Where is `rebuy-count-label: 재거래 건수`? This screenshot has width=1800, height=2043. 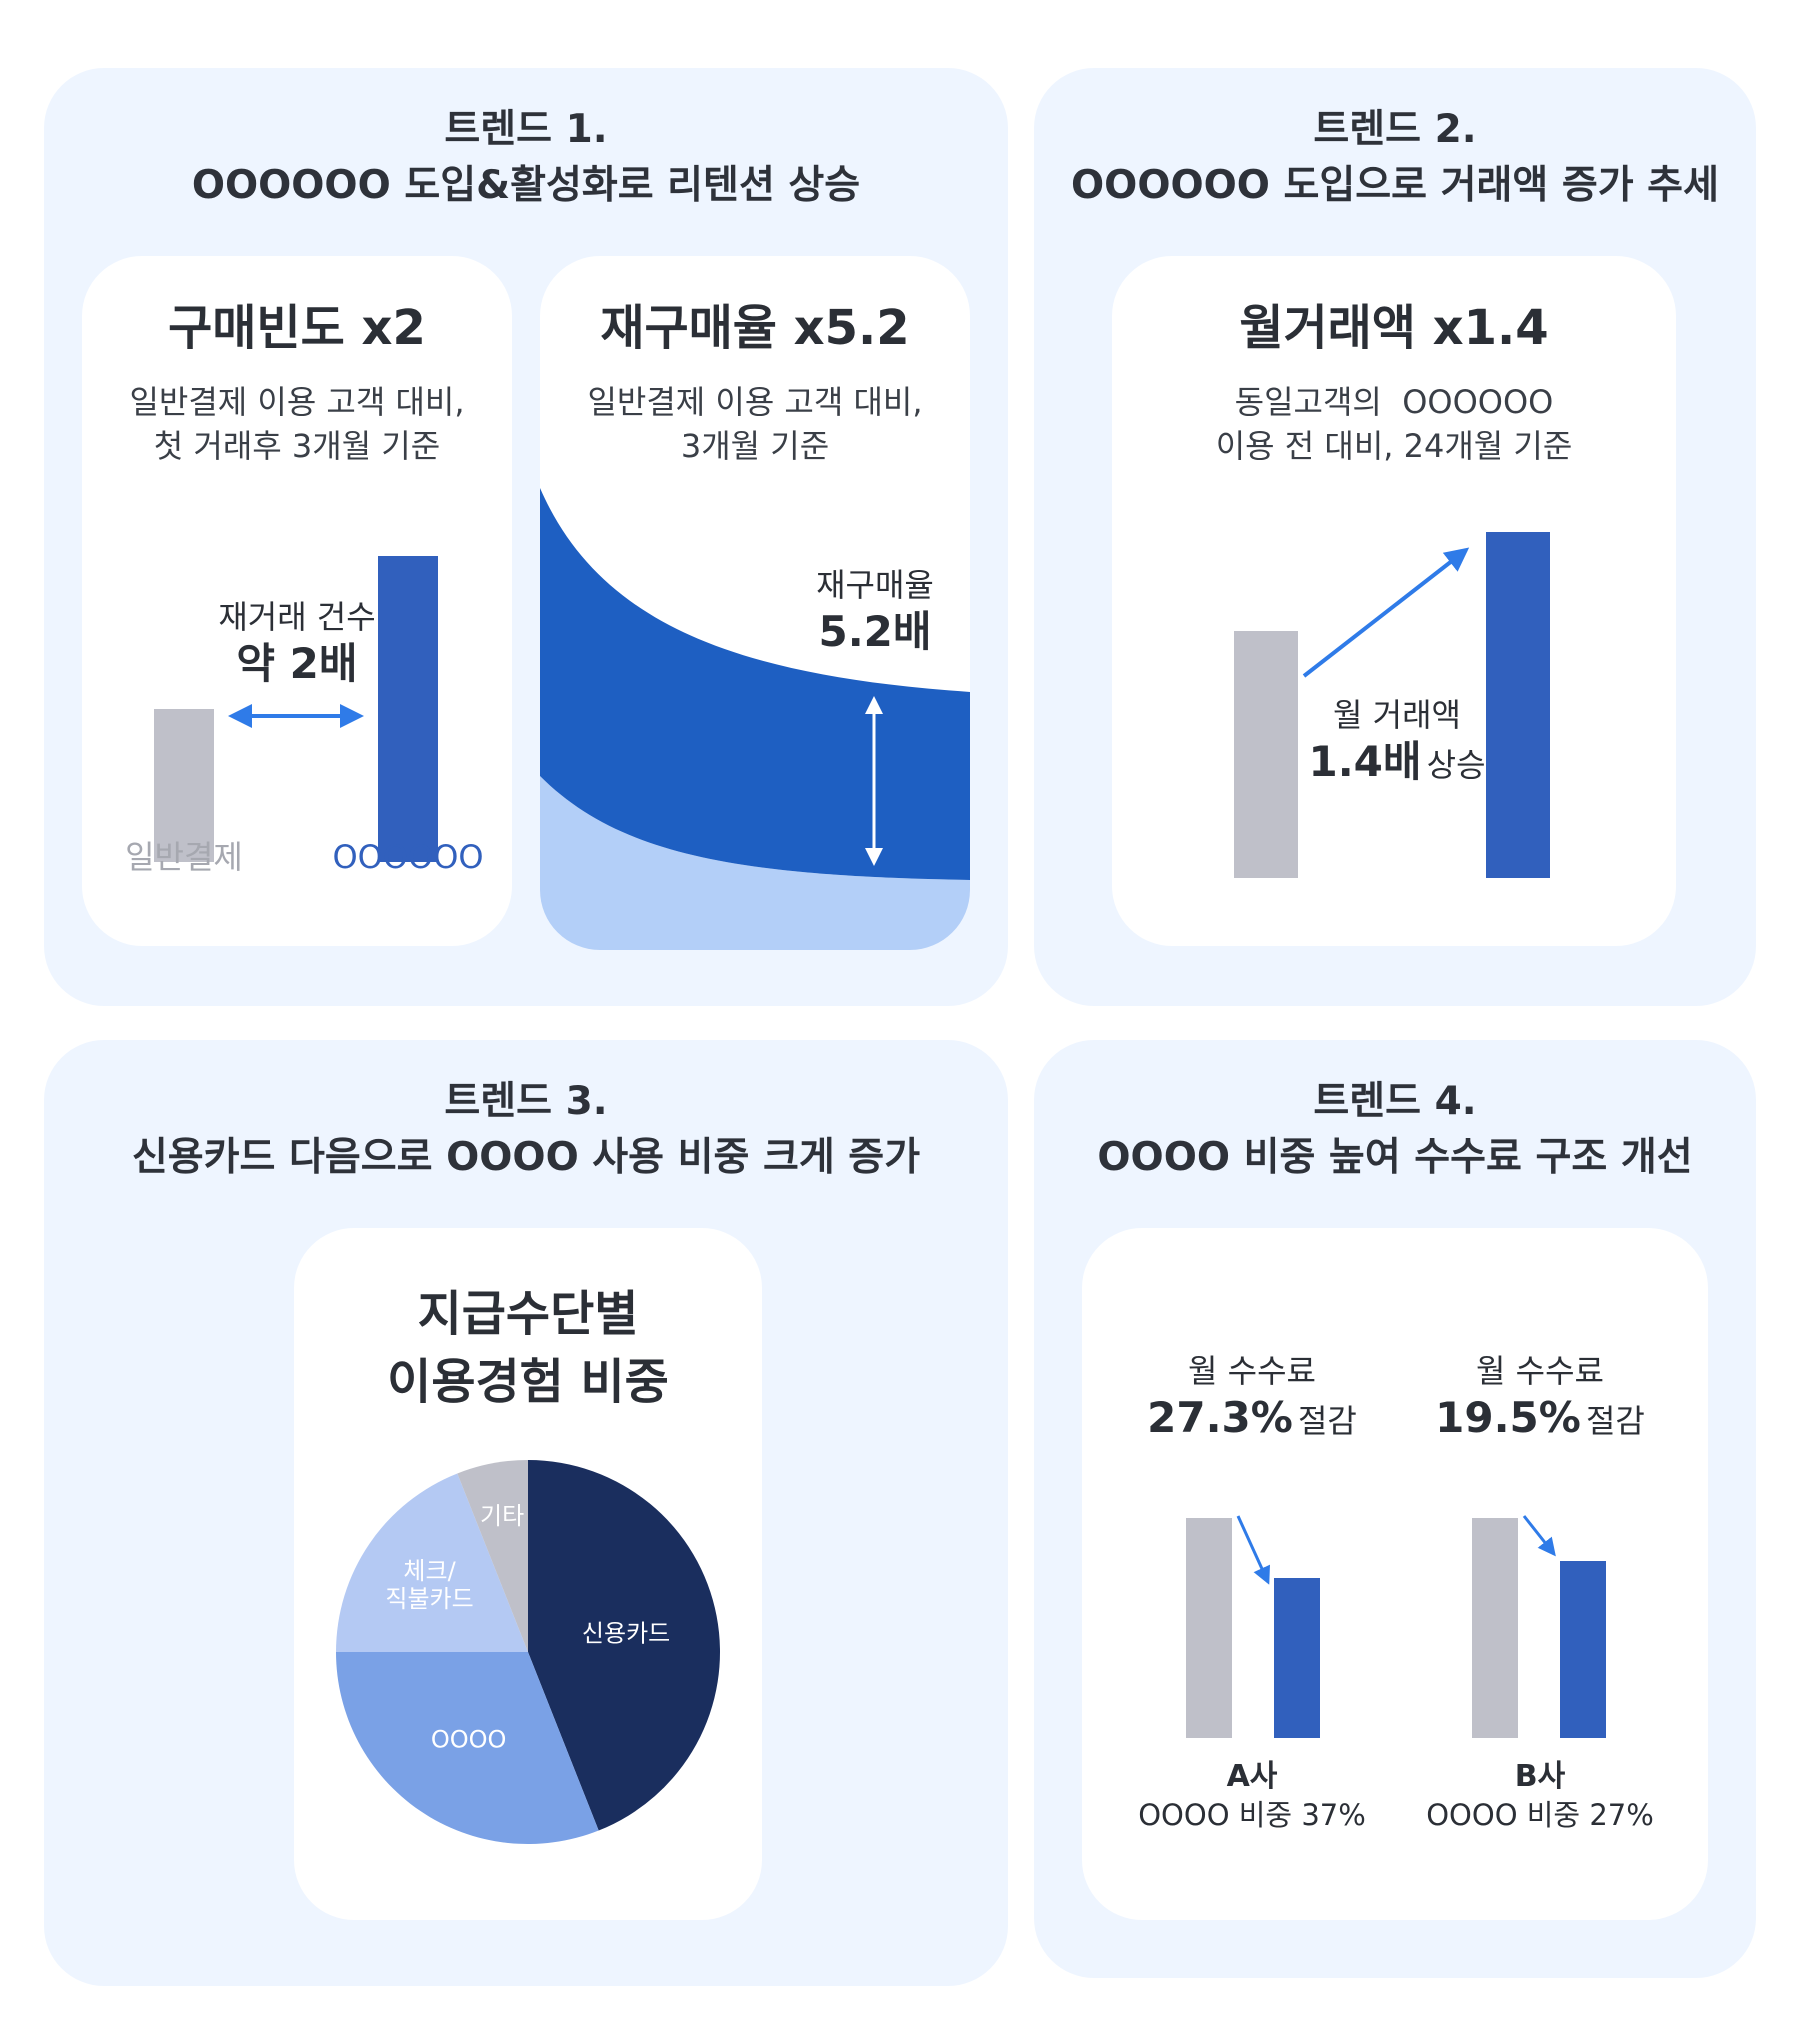
rebuy-count-label: 재거래 건수 is located at coordinates (297, 617).